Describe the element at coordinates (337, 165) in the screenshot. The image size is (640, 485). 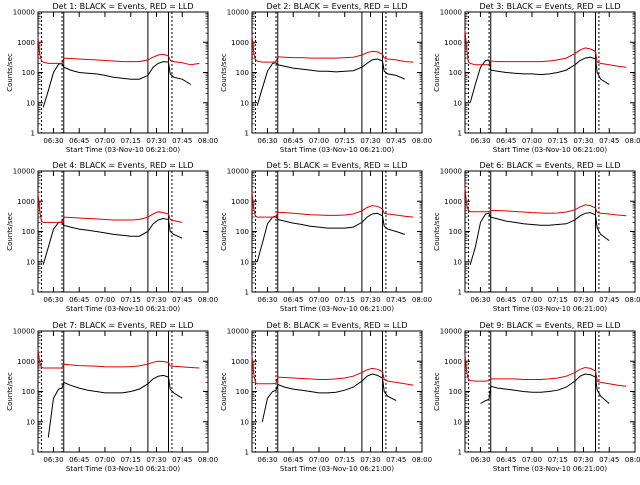
I see `panel-title: Det 5: BLACK = Events, RED = LLD` at that location.